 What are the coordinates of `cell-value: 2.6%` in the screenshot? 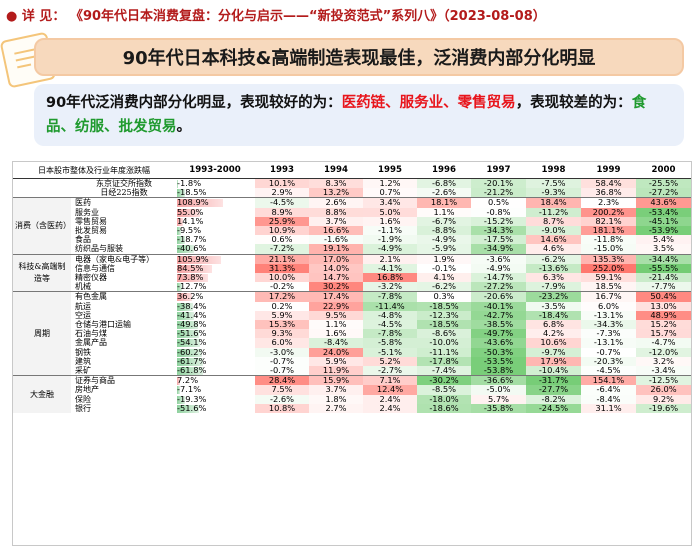 It's located at (336, 202).